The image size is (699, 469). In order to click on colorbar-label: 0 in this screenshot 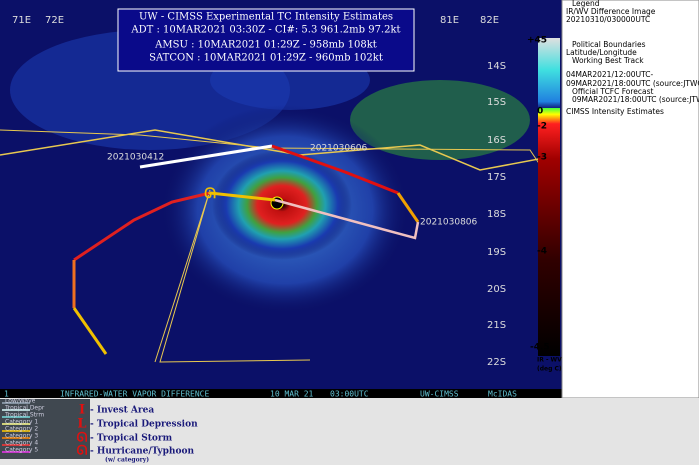, I will do `click(540, 112)`.